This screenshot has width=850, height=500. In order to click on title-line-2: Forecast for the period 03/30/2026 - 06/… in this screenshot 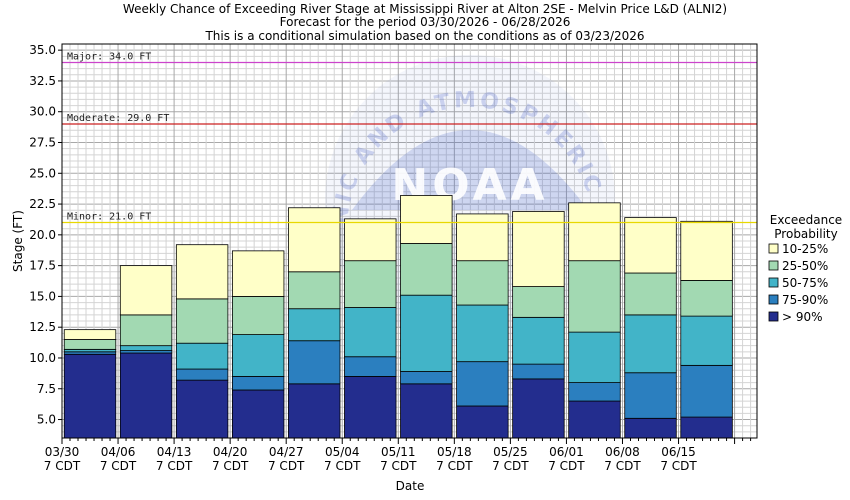, I will do `click(425, 22)`.